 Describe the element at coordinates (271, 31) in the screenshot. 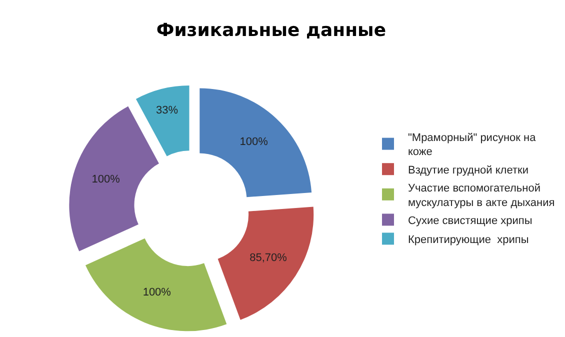

I see `chart-title: Физикальные данные` at that location.